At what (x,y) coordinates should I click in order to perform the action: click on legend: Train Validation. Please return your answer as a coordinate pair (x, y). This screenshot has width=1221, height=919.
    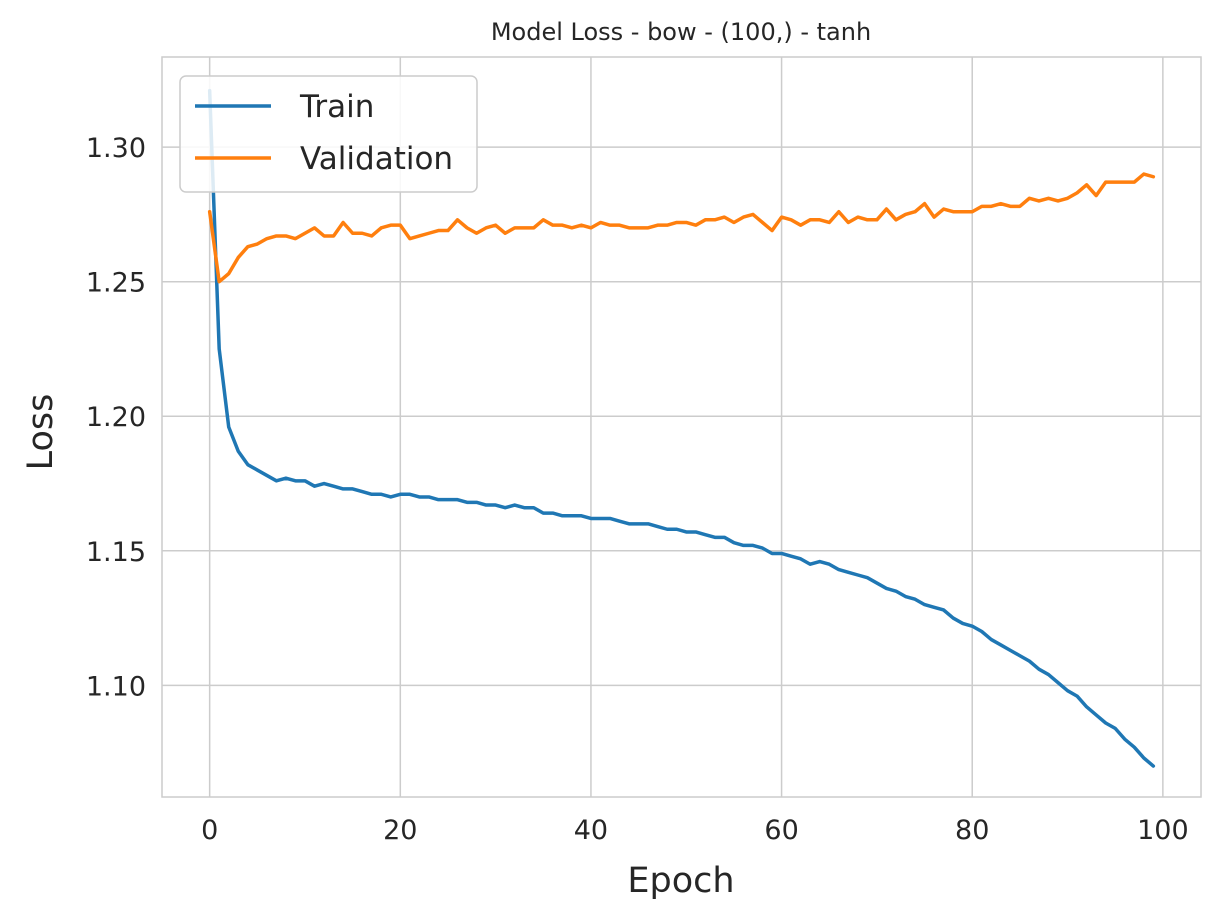
    Looking at the image, I should click on (328, 134).